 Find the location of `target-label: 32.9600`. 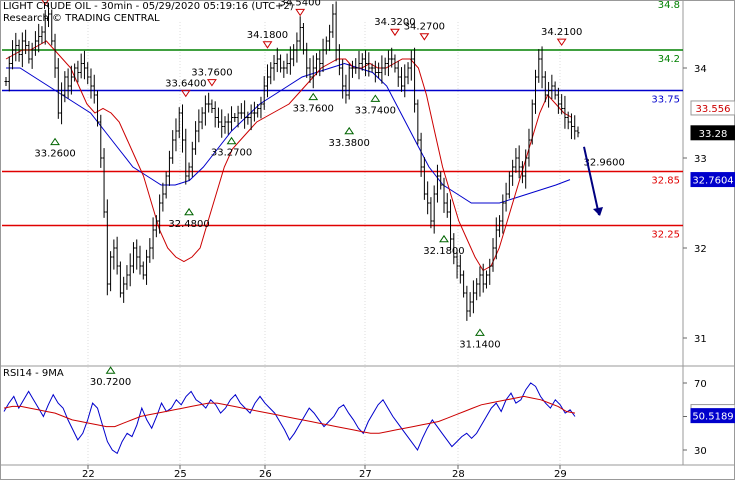

target-label: 32.9600 is located at coordinates (603, 163).